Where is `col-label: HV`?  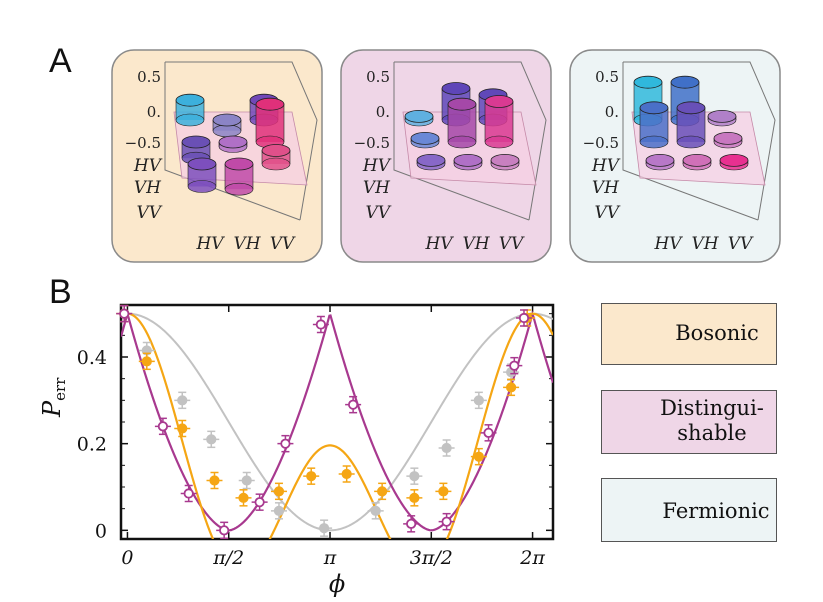
col-label: HV is located at coordinates (439, 244).